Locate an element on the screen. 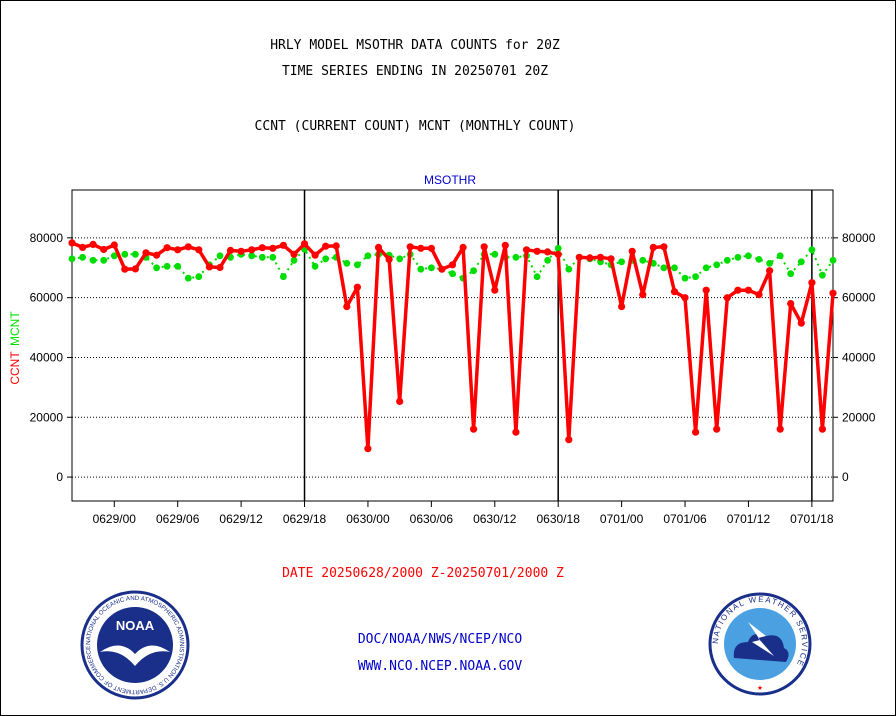  date-range: DATE 20250628/2000 Z-20250701/2000 Z is located at coordinates (423, 573).